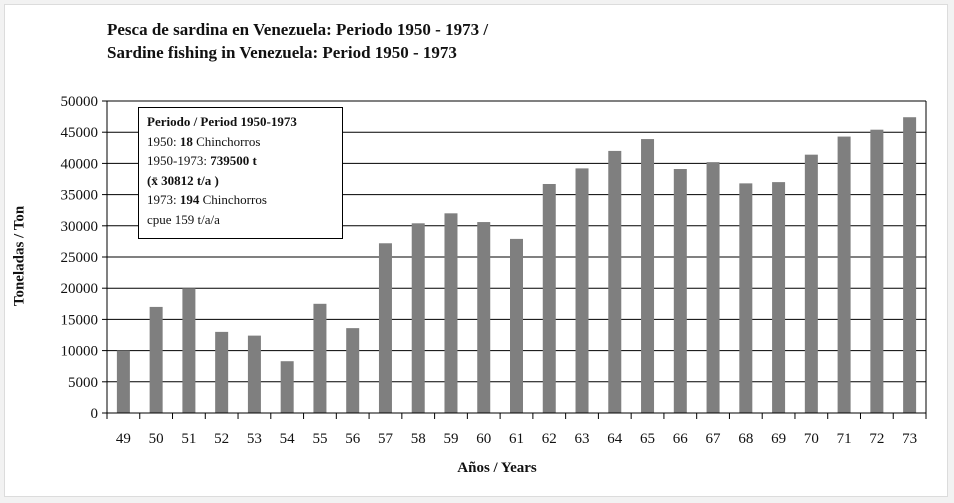  Describe the element at coordinates (319, 439) in the screenshot. I see `x-tick-label: 55` at that location.